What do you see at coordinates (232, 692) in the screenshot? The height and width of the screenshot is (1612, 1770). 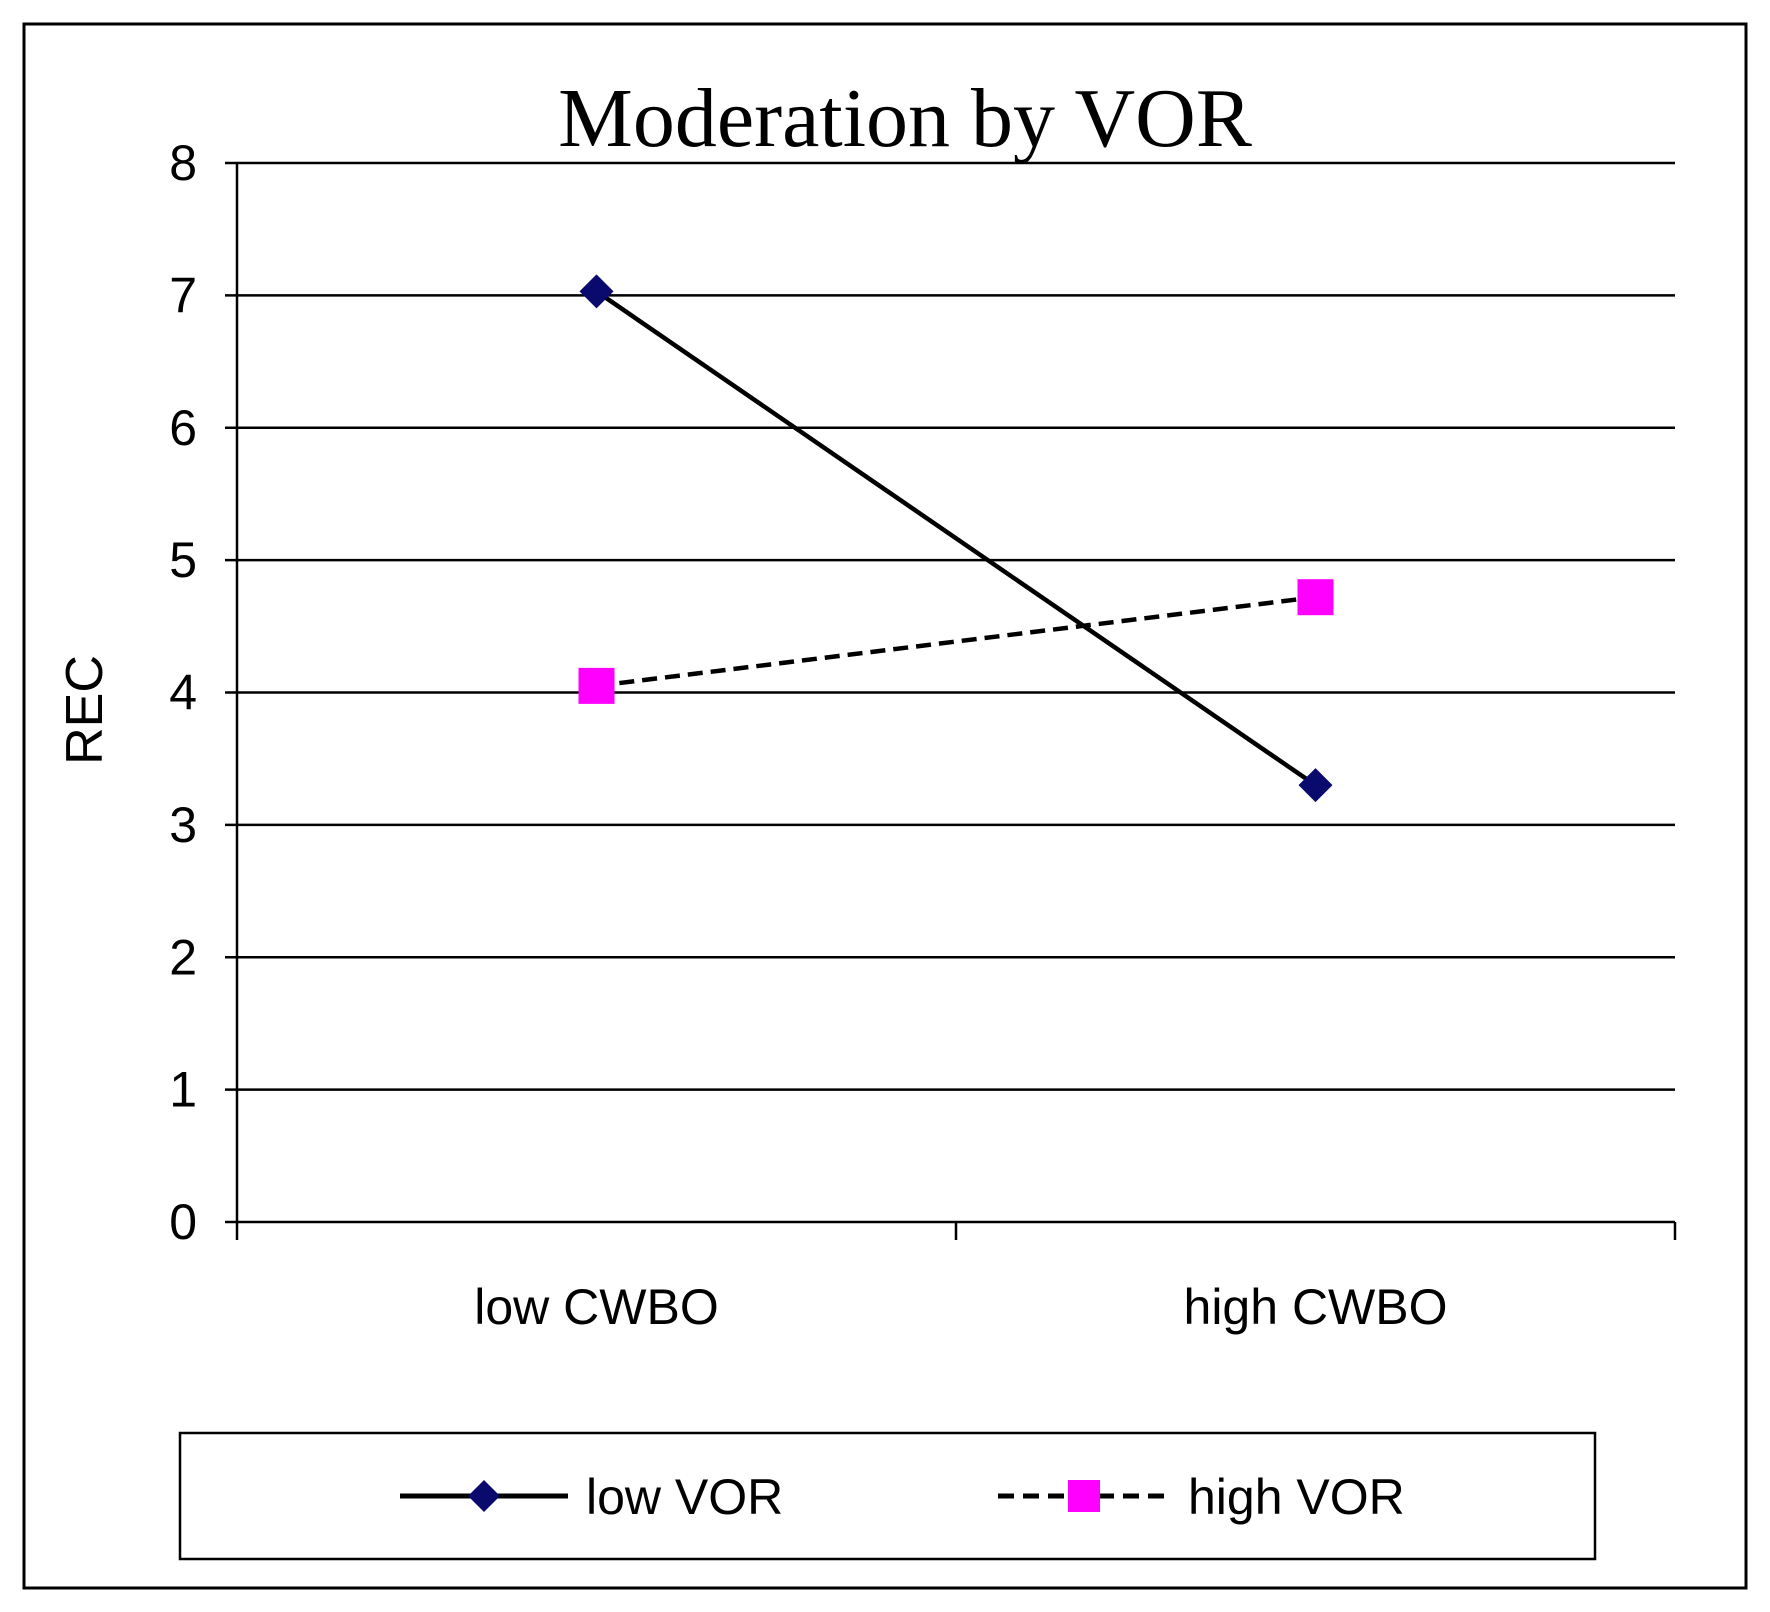 I see `y-axis` at bounding box center [232, 692].